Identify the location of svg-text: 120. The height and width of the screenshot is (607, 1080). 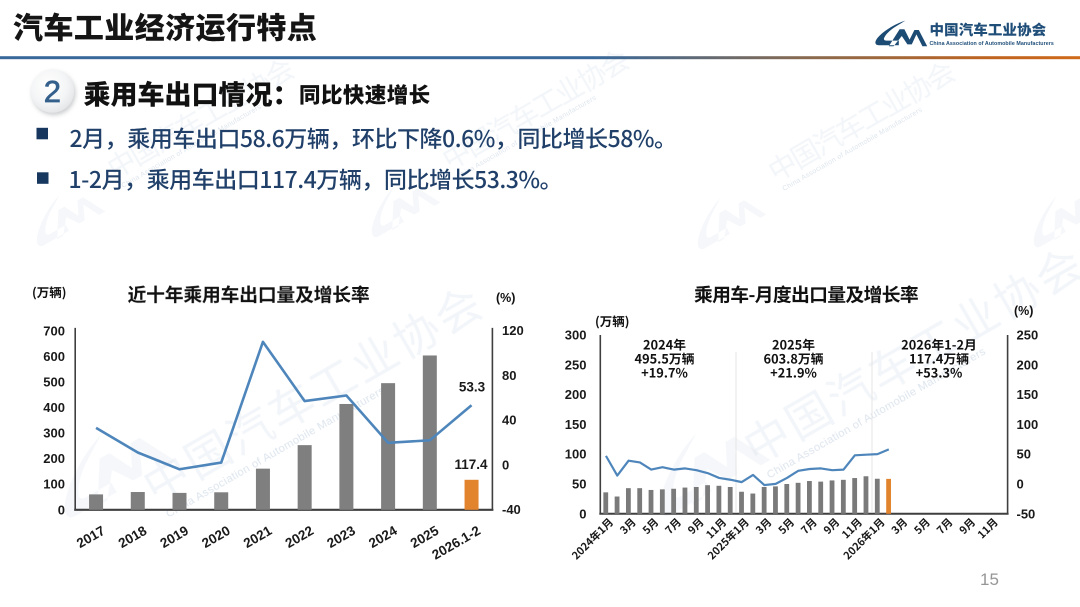
(513, 330).